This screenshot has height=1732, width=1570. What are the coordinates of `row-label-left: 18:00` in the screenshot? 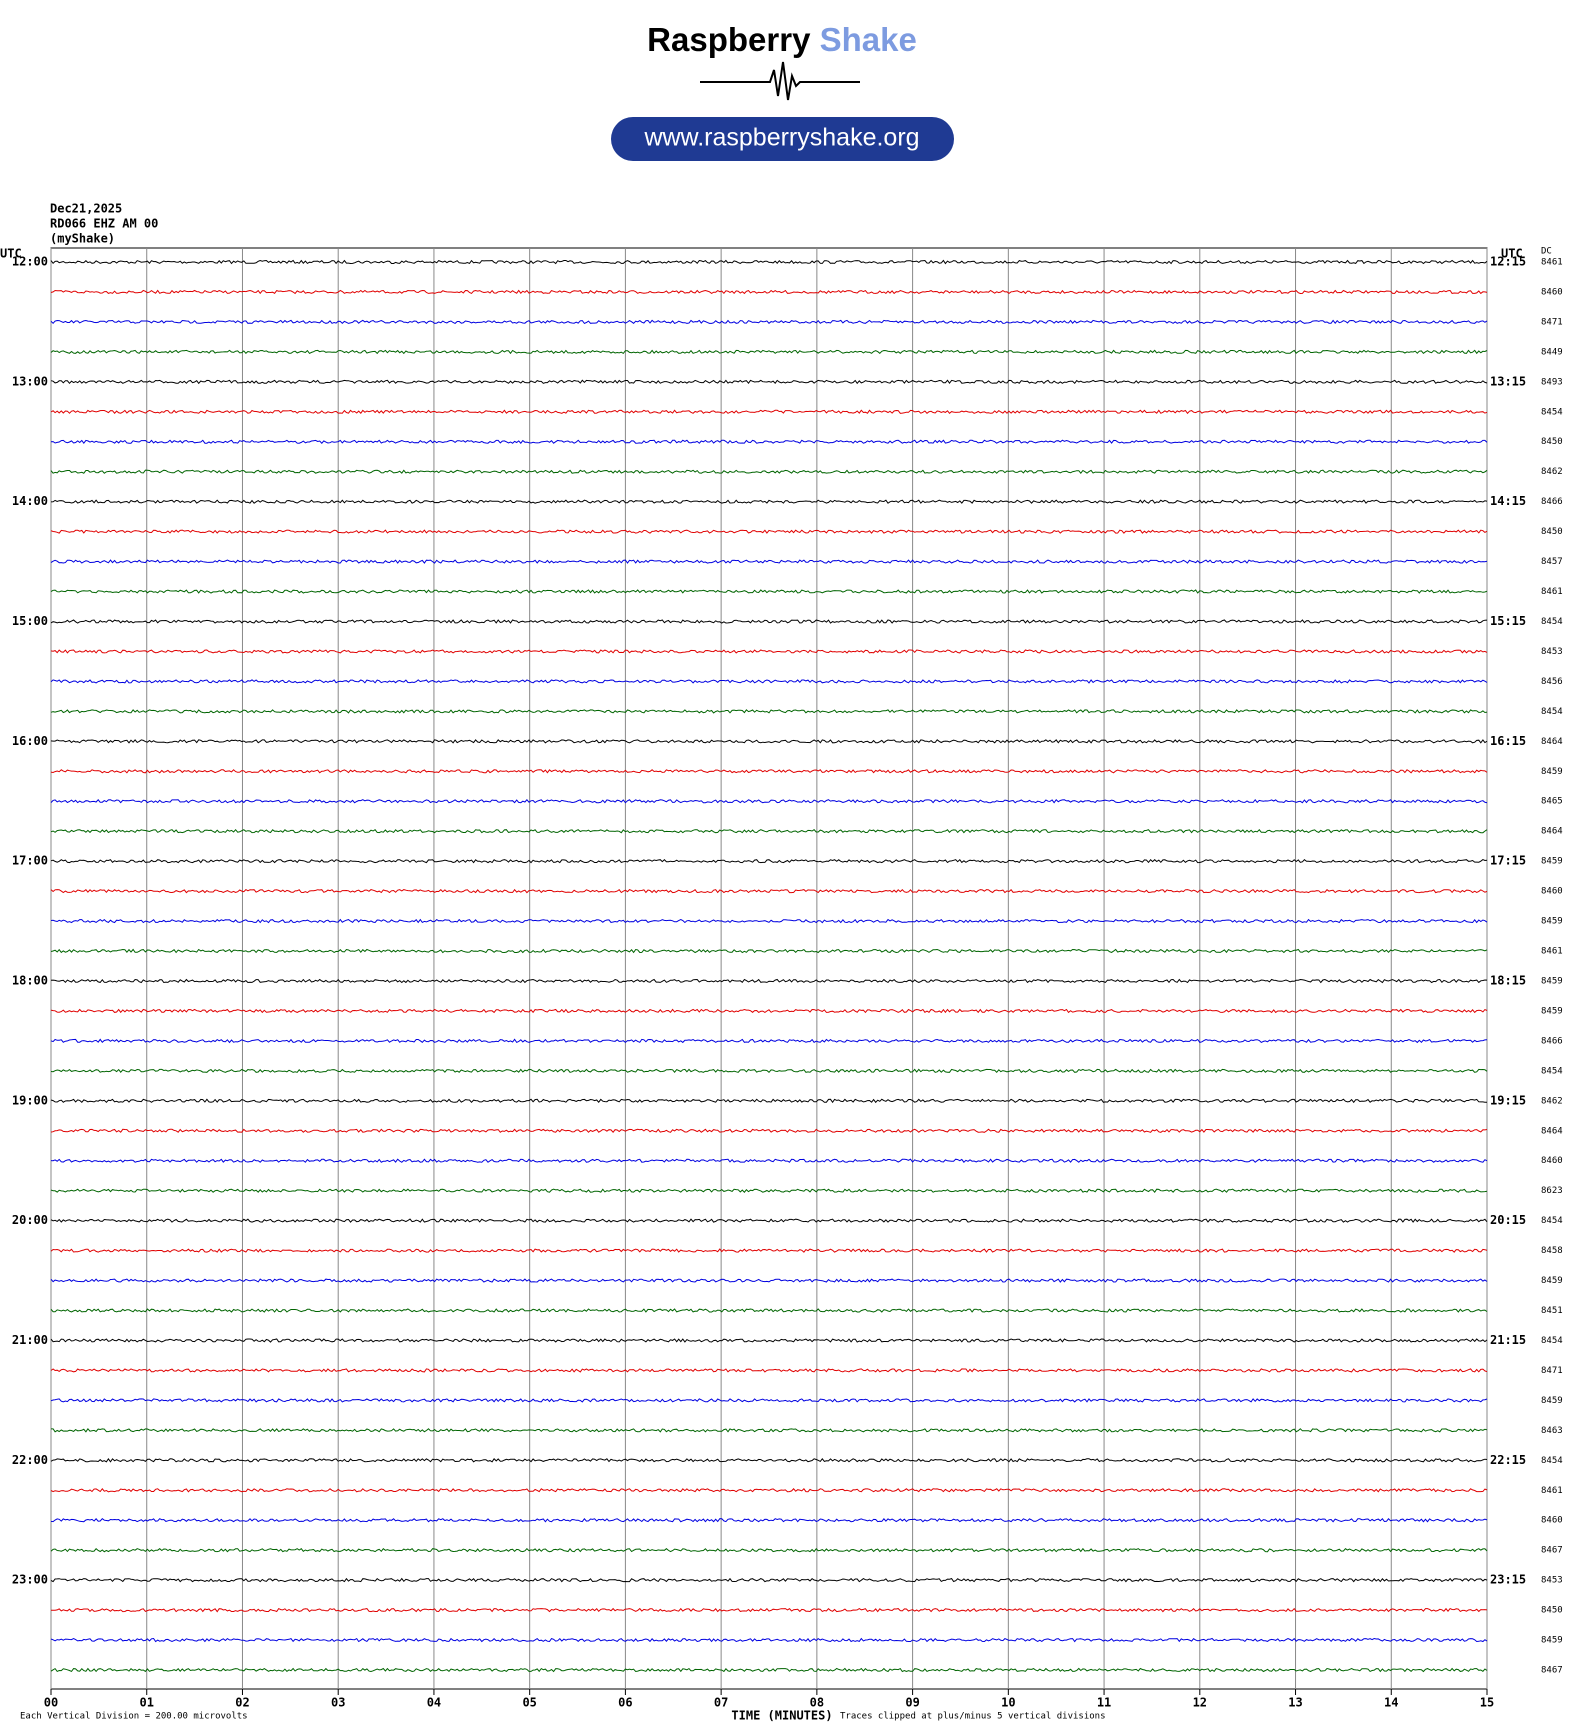 It's located at (30, 980).